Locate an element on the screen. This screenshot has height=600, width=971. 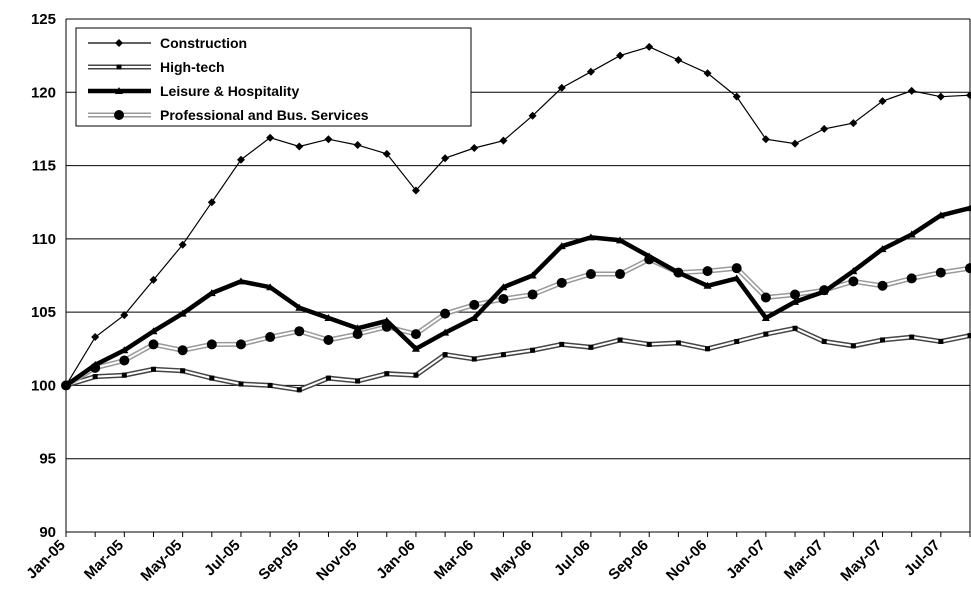
x-tick-label: May-07 is located at coordinates (861, 561).